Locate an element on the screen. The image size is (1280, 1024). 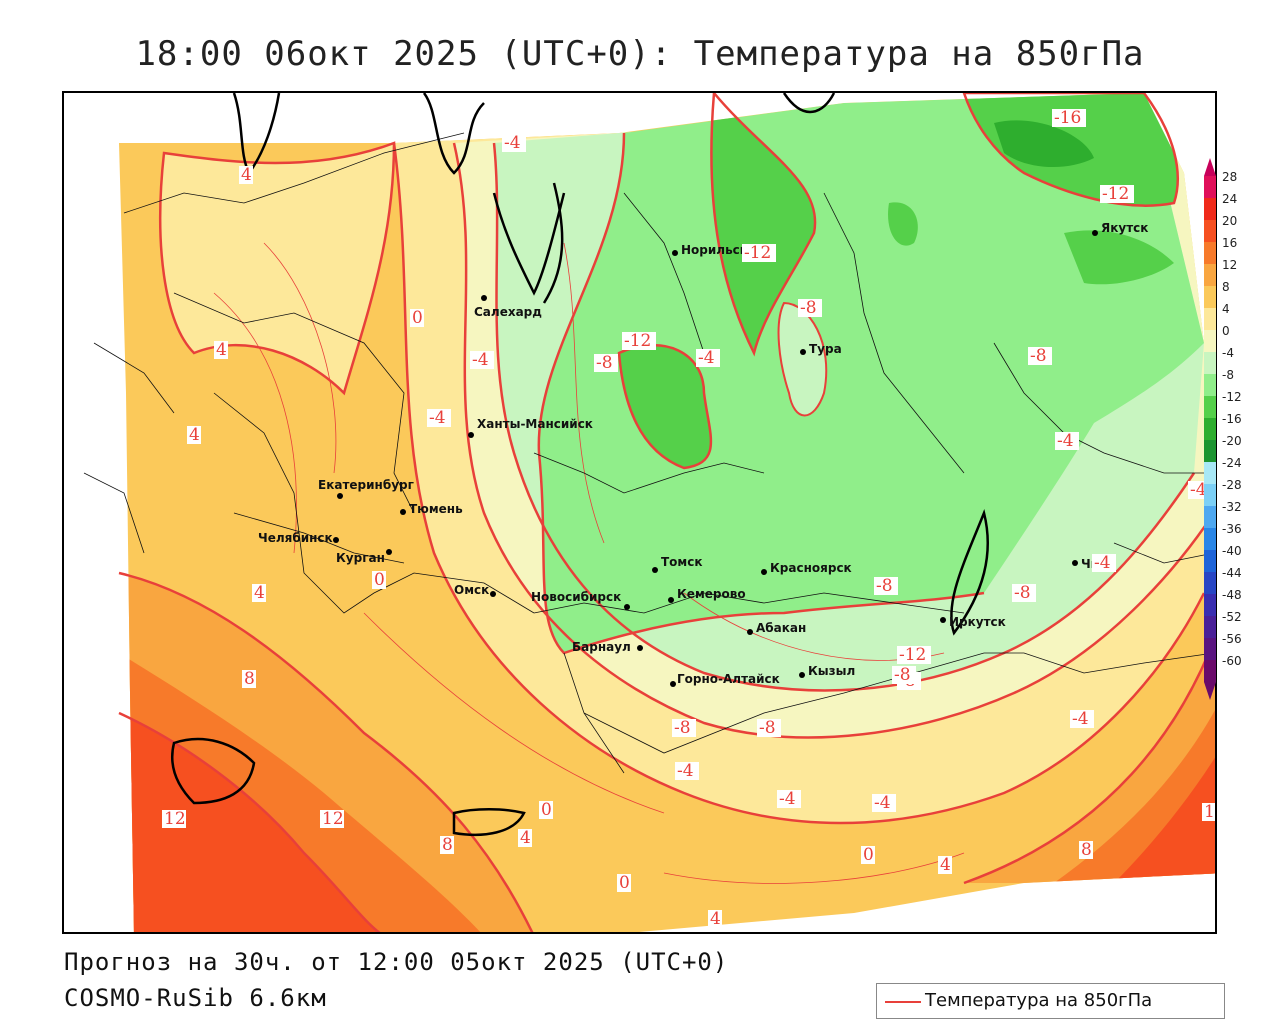
city-novosibirsk: Новосибирск is located at coordinates (580, 600).